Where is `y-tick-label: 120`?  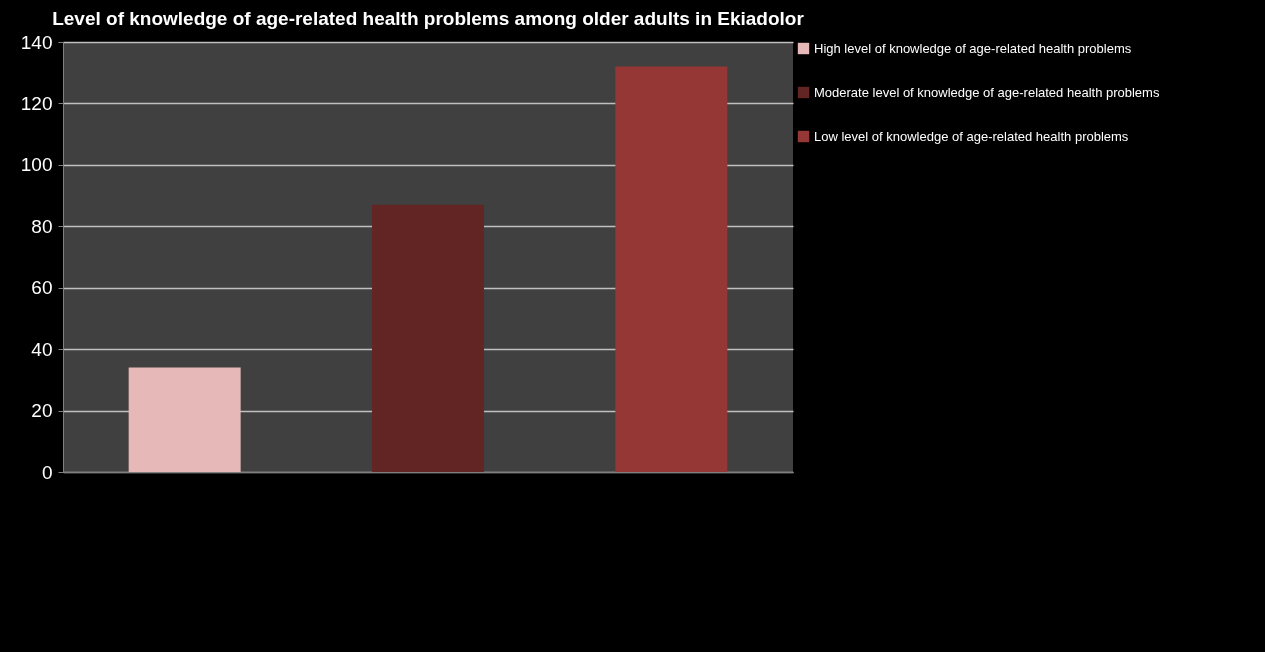 y-tick-label: 120 is located at coordinates (36, 103).